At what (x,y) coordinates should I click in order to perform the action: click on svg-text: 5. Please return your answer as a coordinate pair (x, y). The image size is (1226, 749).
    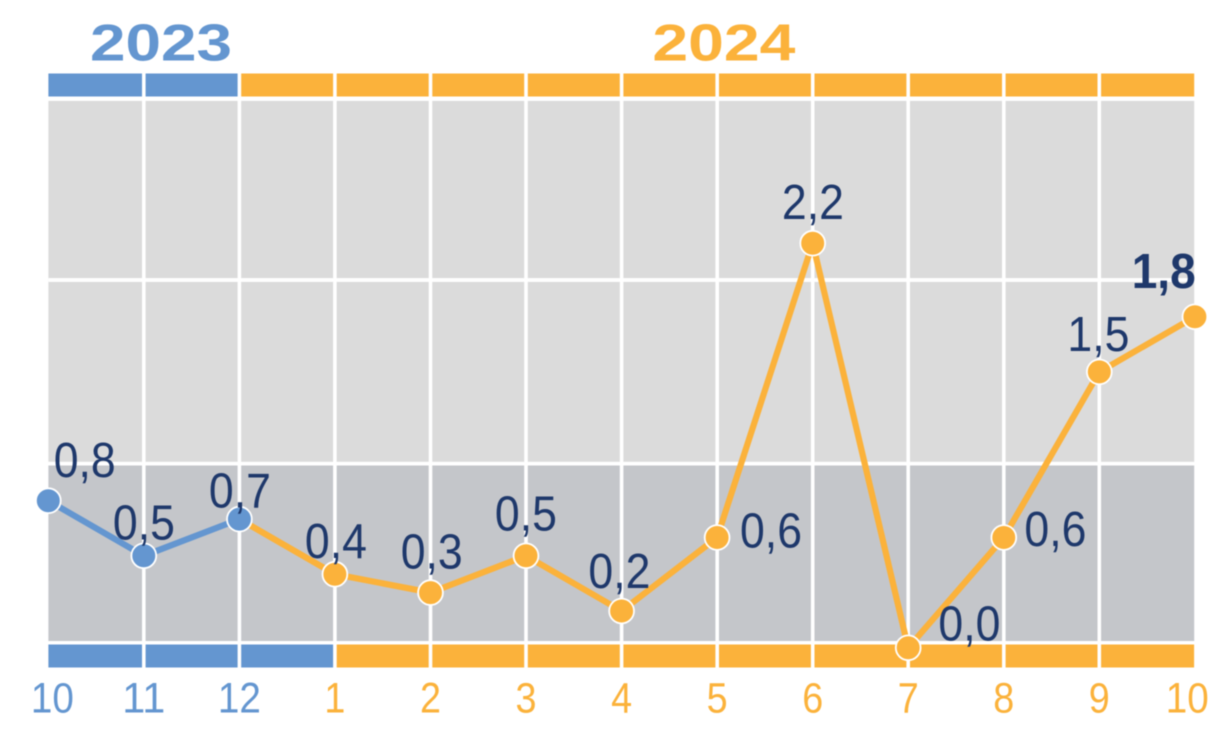
    Looking at the image, I should click on (717, 699).